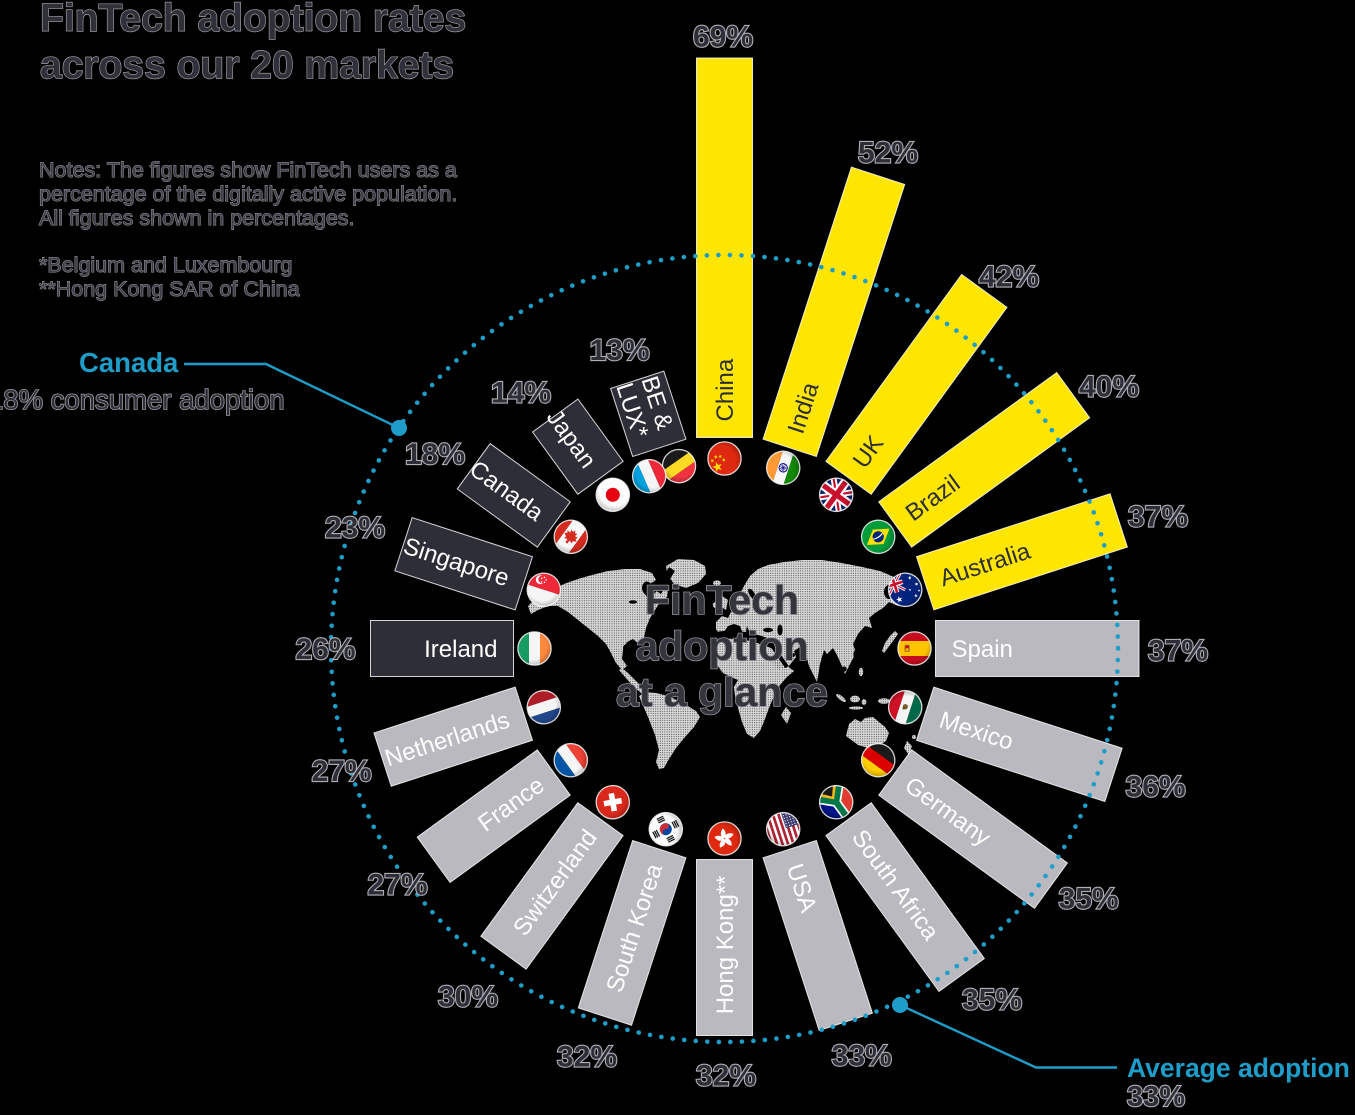 This screenshot has width=1355, height=1115. What do you see at coordinates (197, 218) in the screenshot?
I see `svg-text:All figures shown in percentag: All figures shown in percentages.` at bounding box center [197, 218].